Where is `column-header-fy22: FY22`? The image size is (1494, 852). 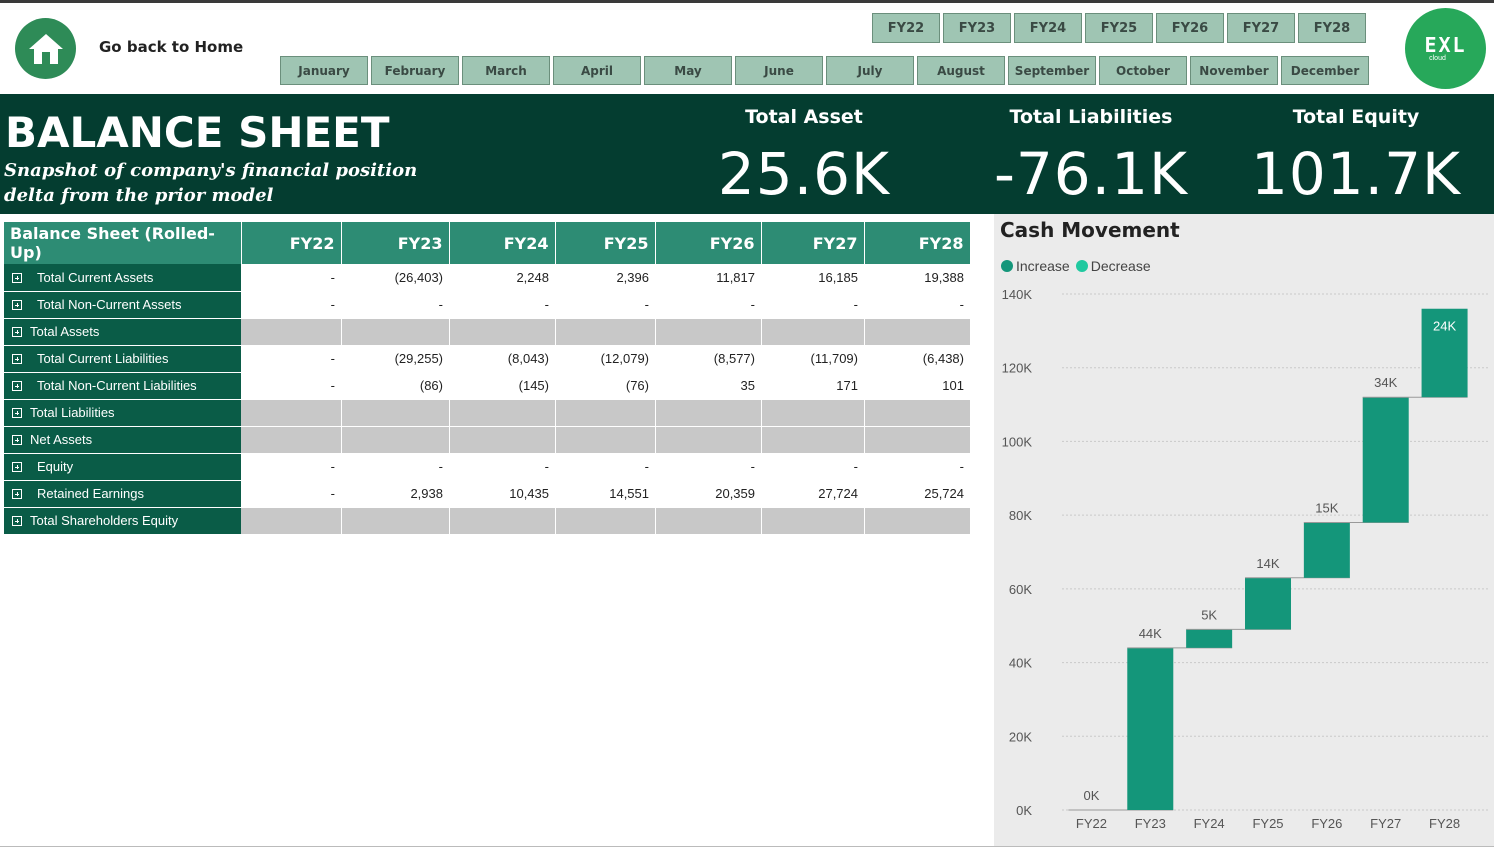
column-header-fy22: FY22 is located at coordinates (291, 243).